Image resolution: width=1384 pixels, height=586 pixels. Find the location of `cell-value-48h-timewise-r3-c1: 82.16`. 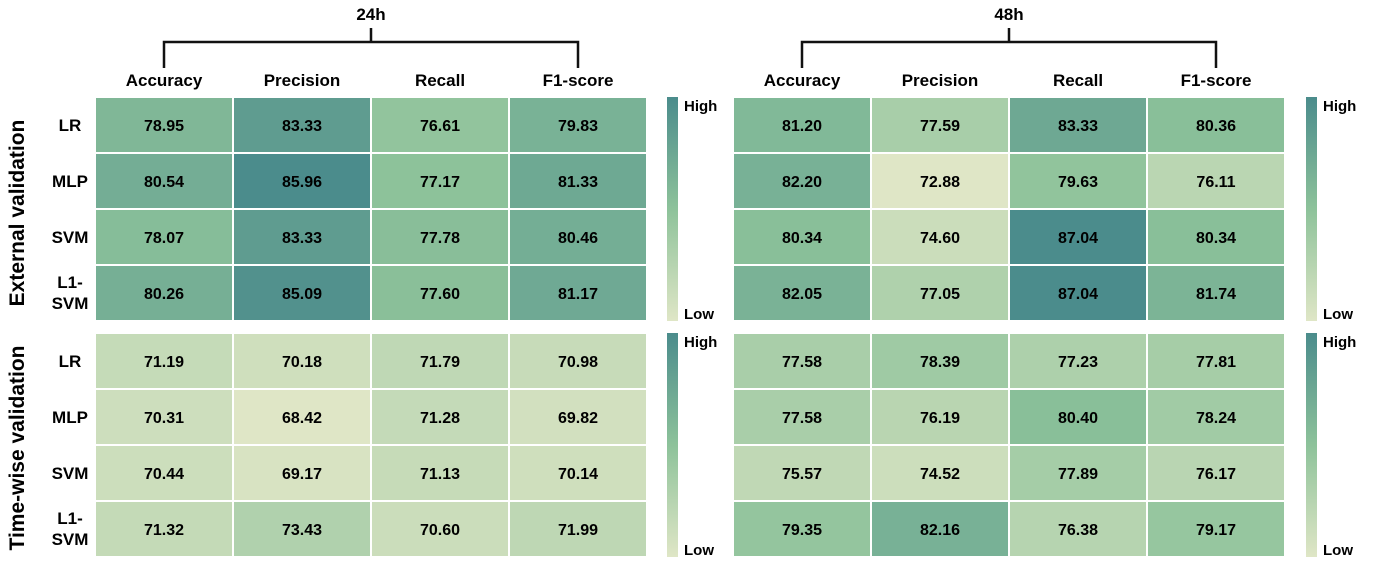

cell-value-48h-timewise-r3-c1: 82.16 is located at coordinates (940, 530).